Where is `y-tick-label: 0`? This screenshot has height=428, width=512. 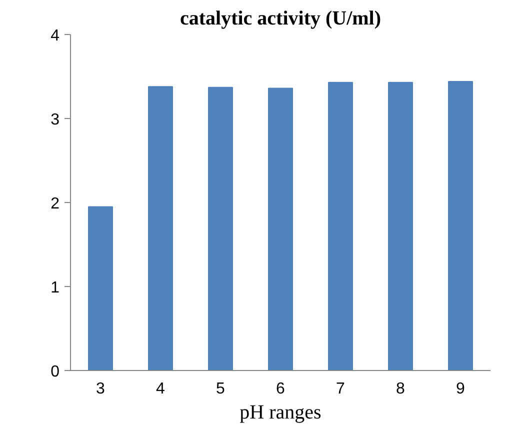
y-tick-label: 0 is located at coordinates (55, 372).